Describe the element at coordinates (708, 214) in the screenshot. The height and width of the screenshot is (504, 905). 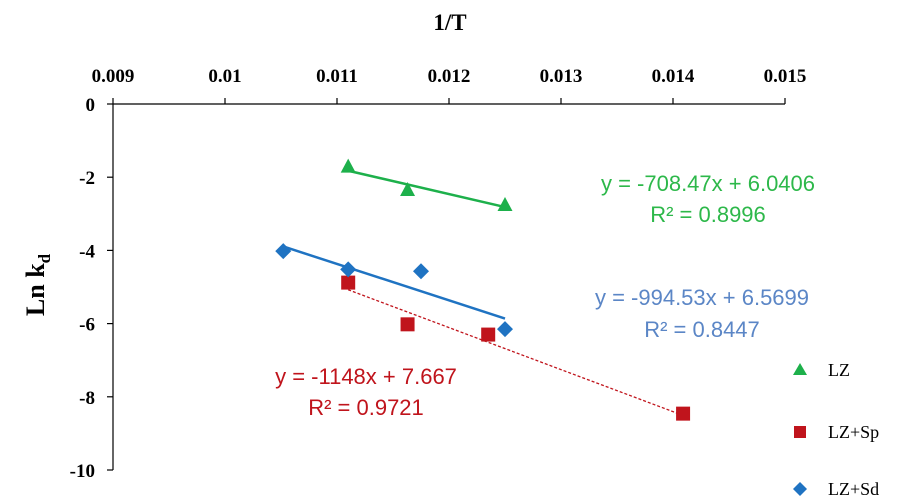
I see `lz-r2: R² = 0.8996` at that location.